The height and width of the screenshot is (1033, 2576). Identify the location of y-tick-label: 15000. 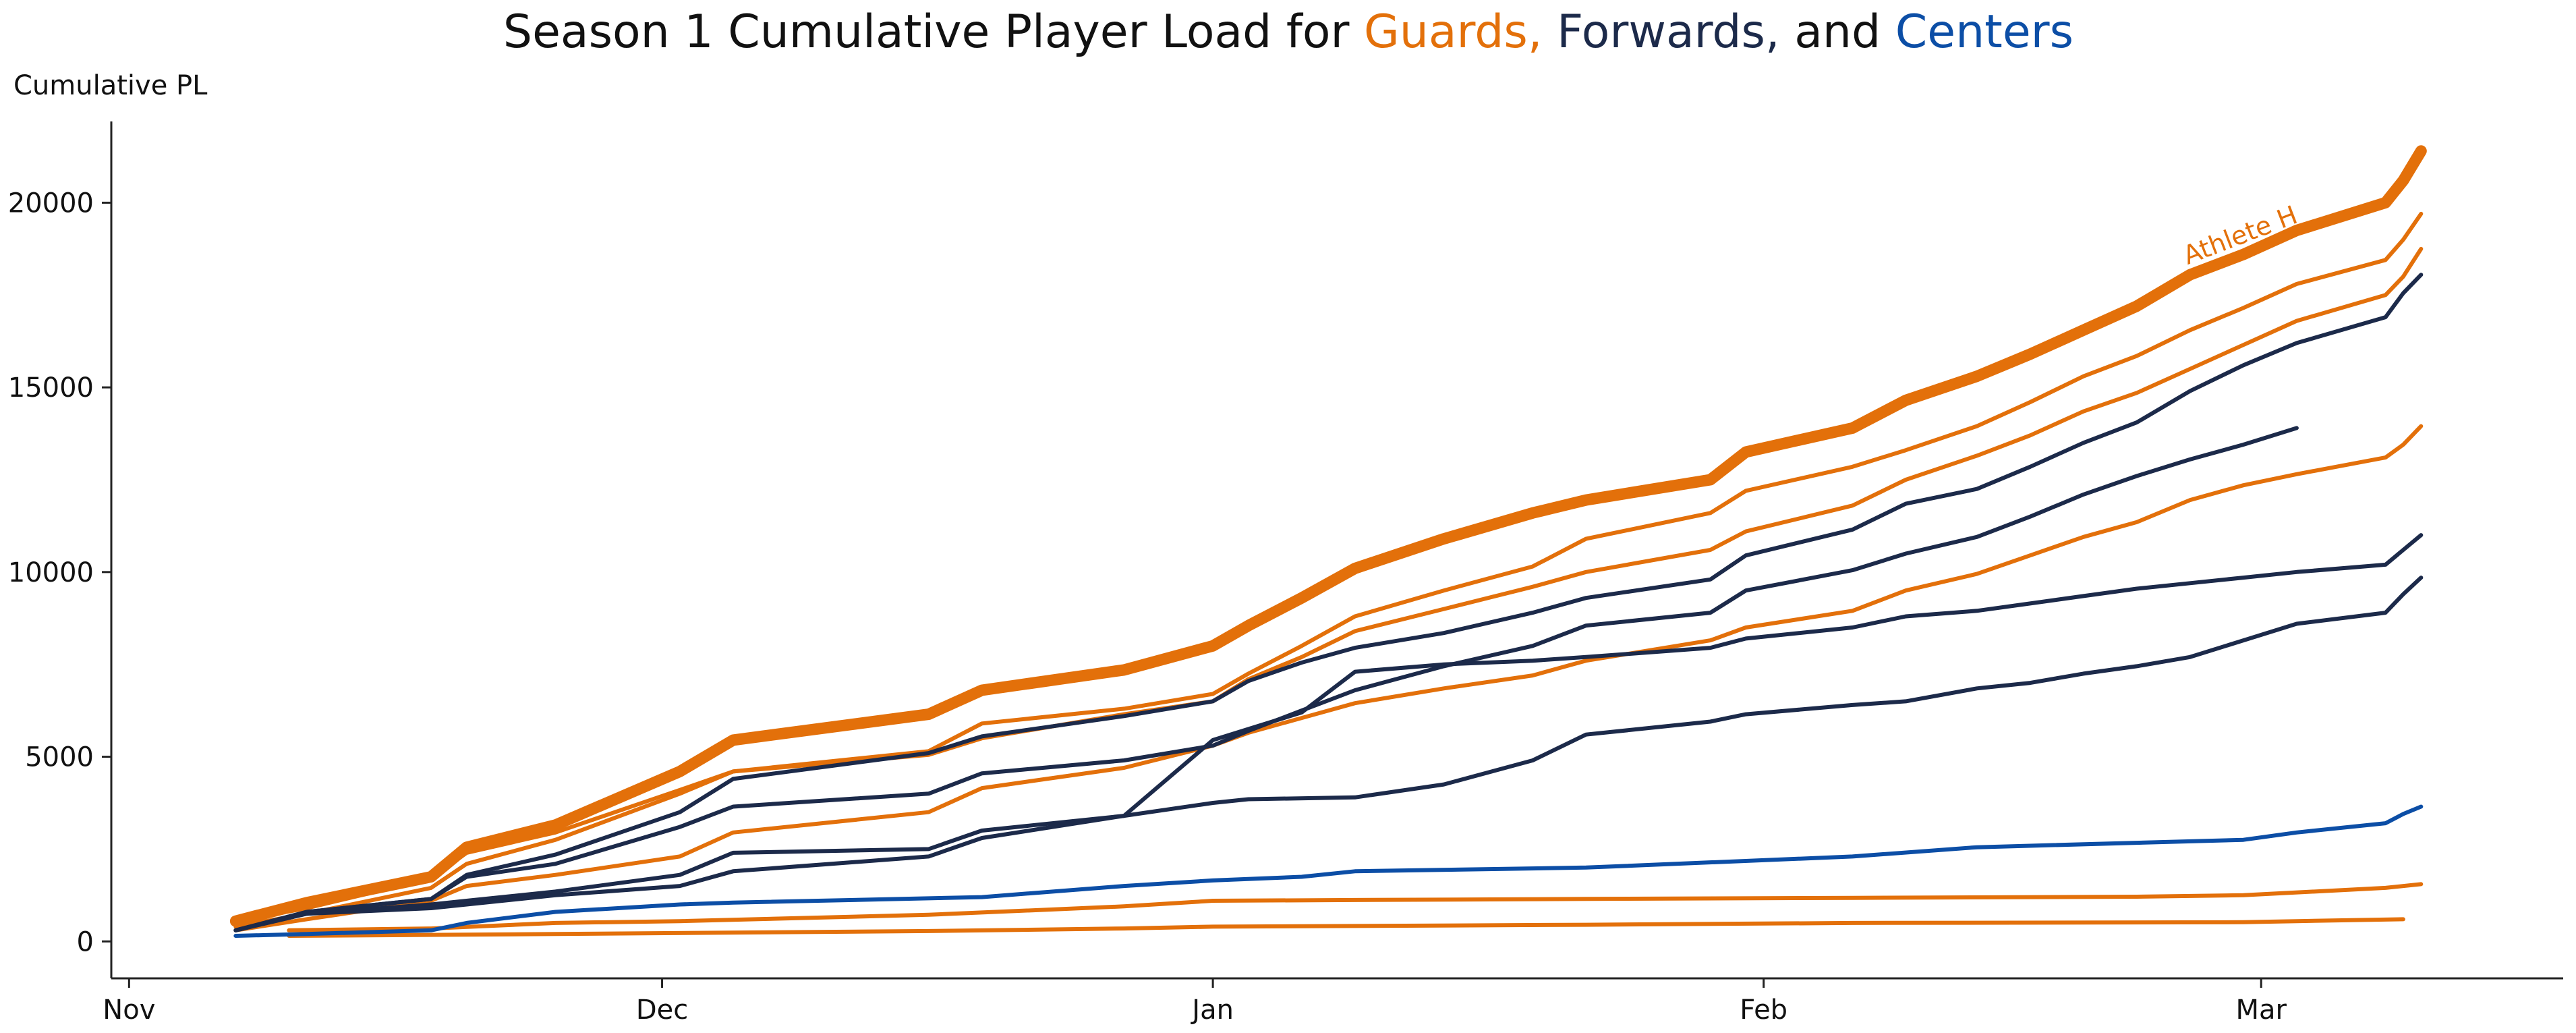
(51, 387).